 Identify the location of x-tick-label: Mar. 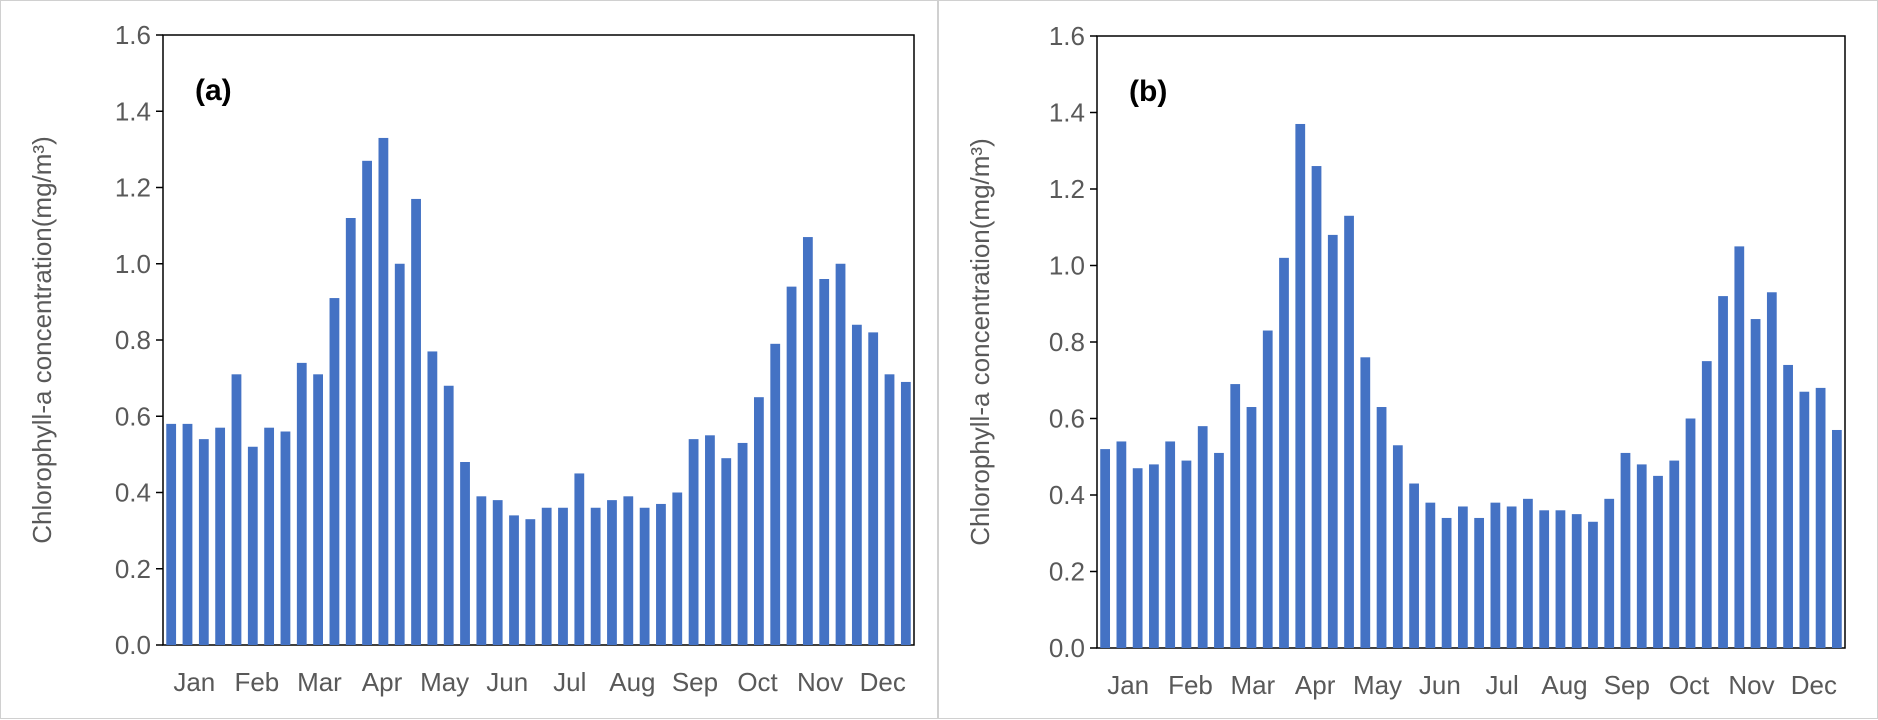
(319, 682).